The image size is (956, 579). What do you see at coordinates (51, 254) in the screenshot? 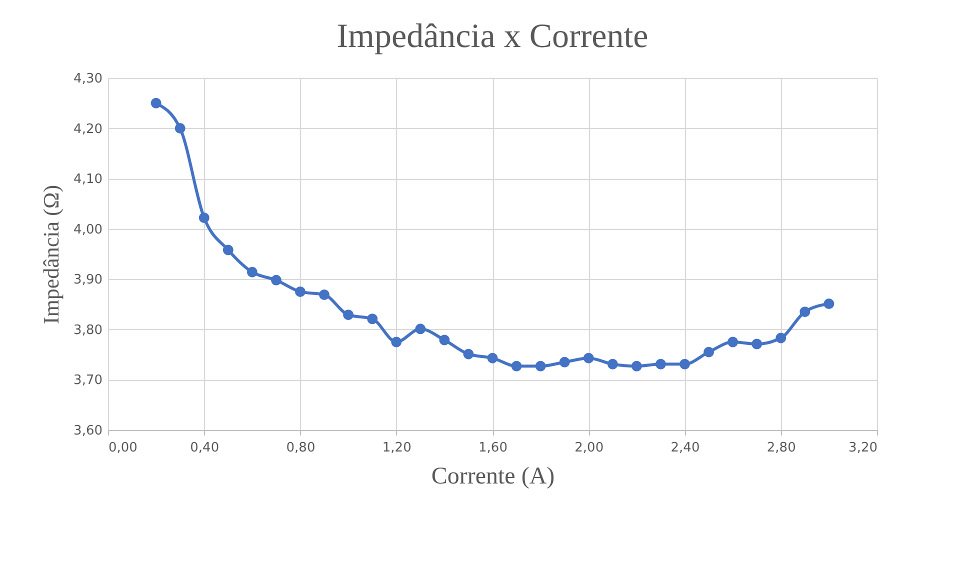
I see `y-axis-title: Impedância (Ω)` at bounding box center [51, 254].